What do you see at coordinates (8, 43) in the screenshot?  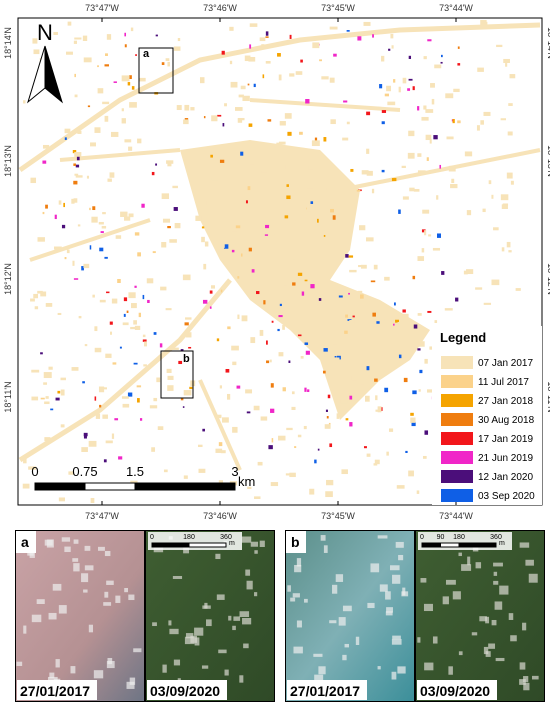 I see `lat-label: 18°14'N` at bounding box center [8, 43].